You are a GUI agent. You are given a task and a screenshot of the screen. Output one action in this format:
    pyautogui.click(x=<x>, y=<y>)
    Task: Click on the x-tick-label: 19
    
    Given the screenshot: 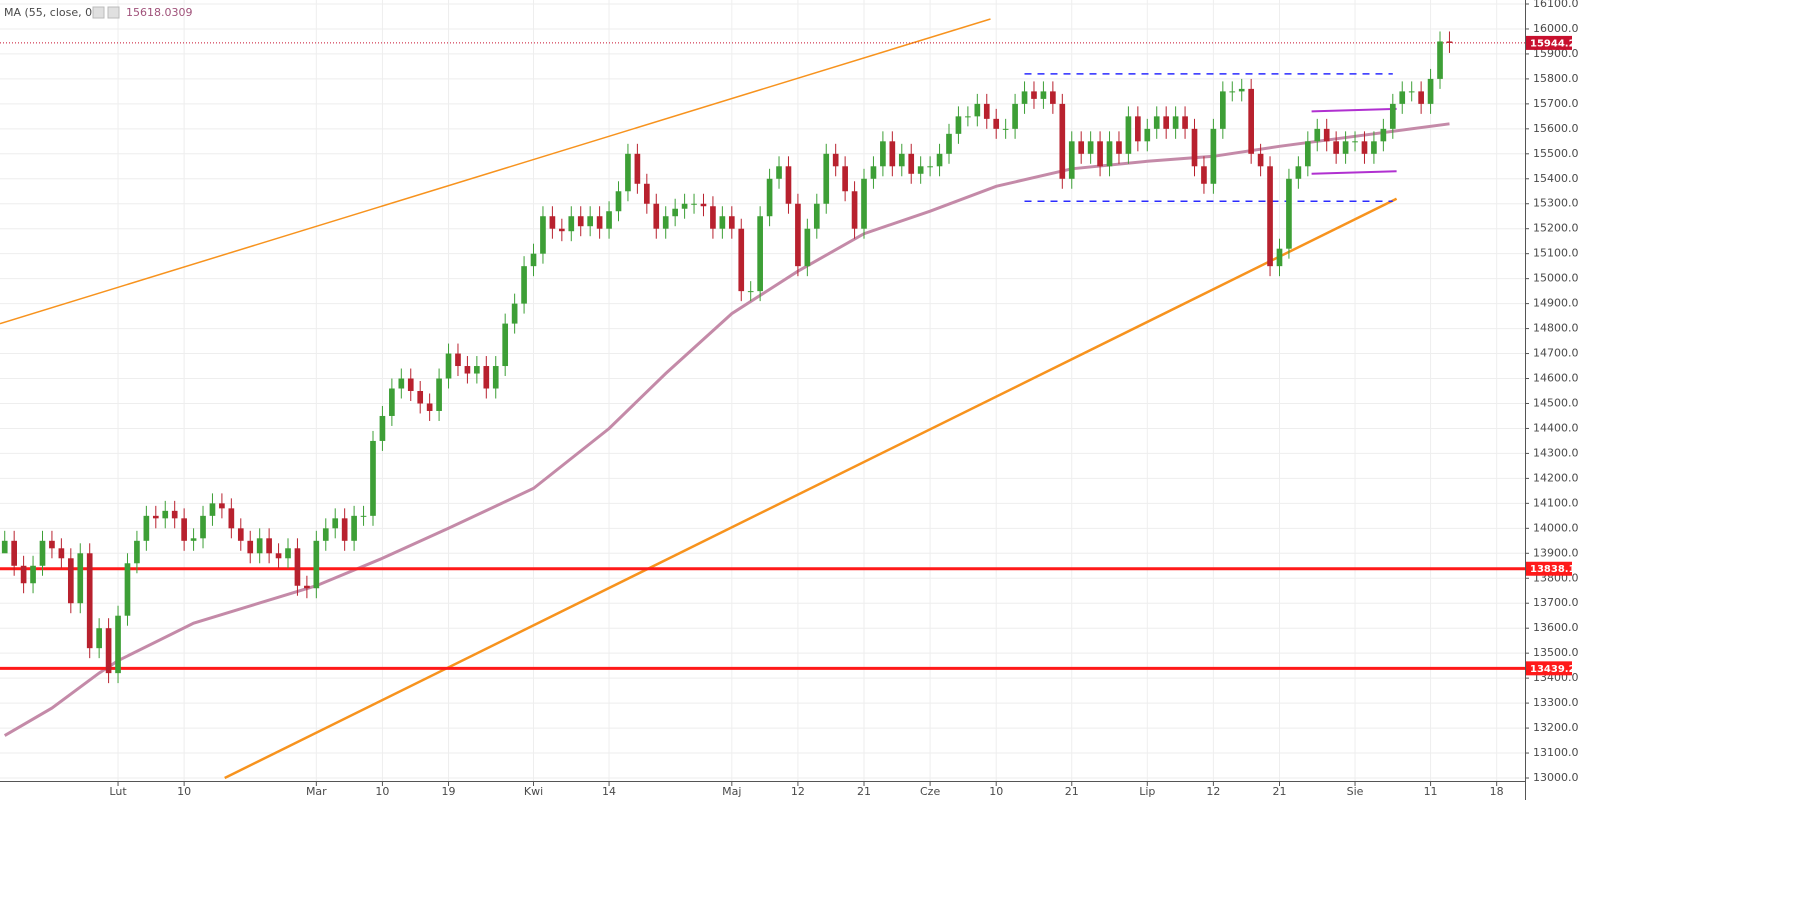 What is the action you would take?
    pyautogui.click(x=449, y=791)
    